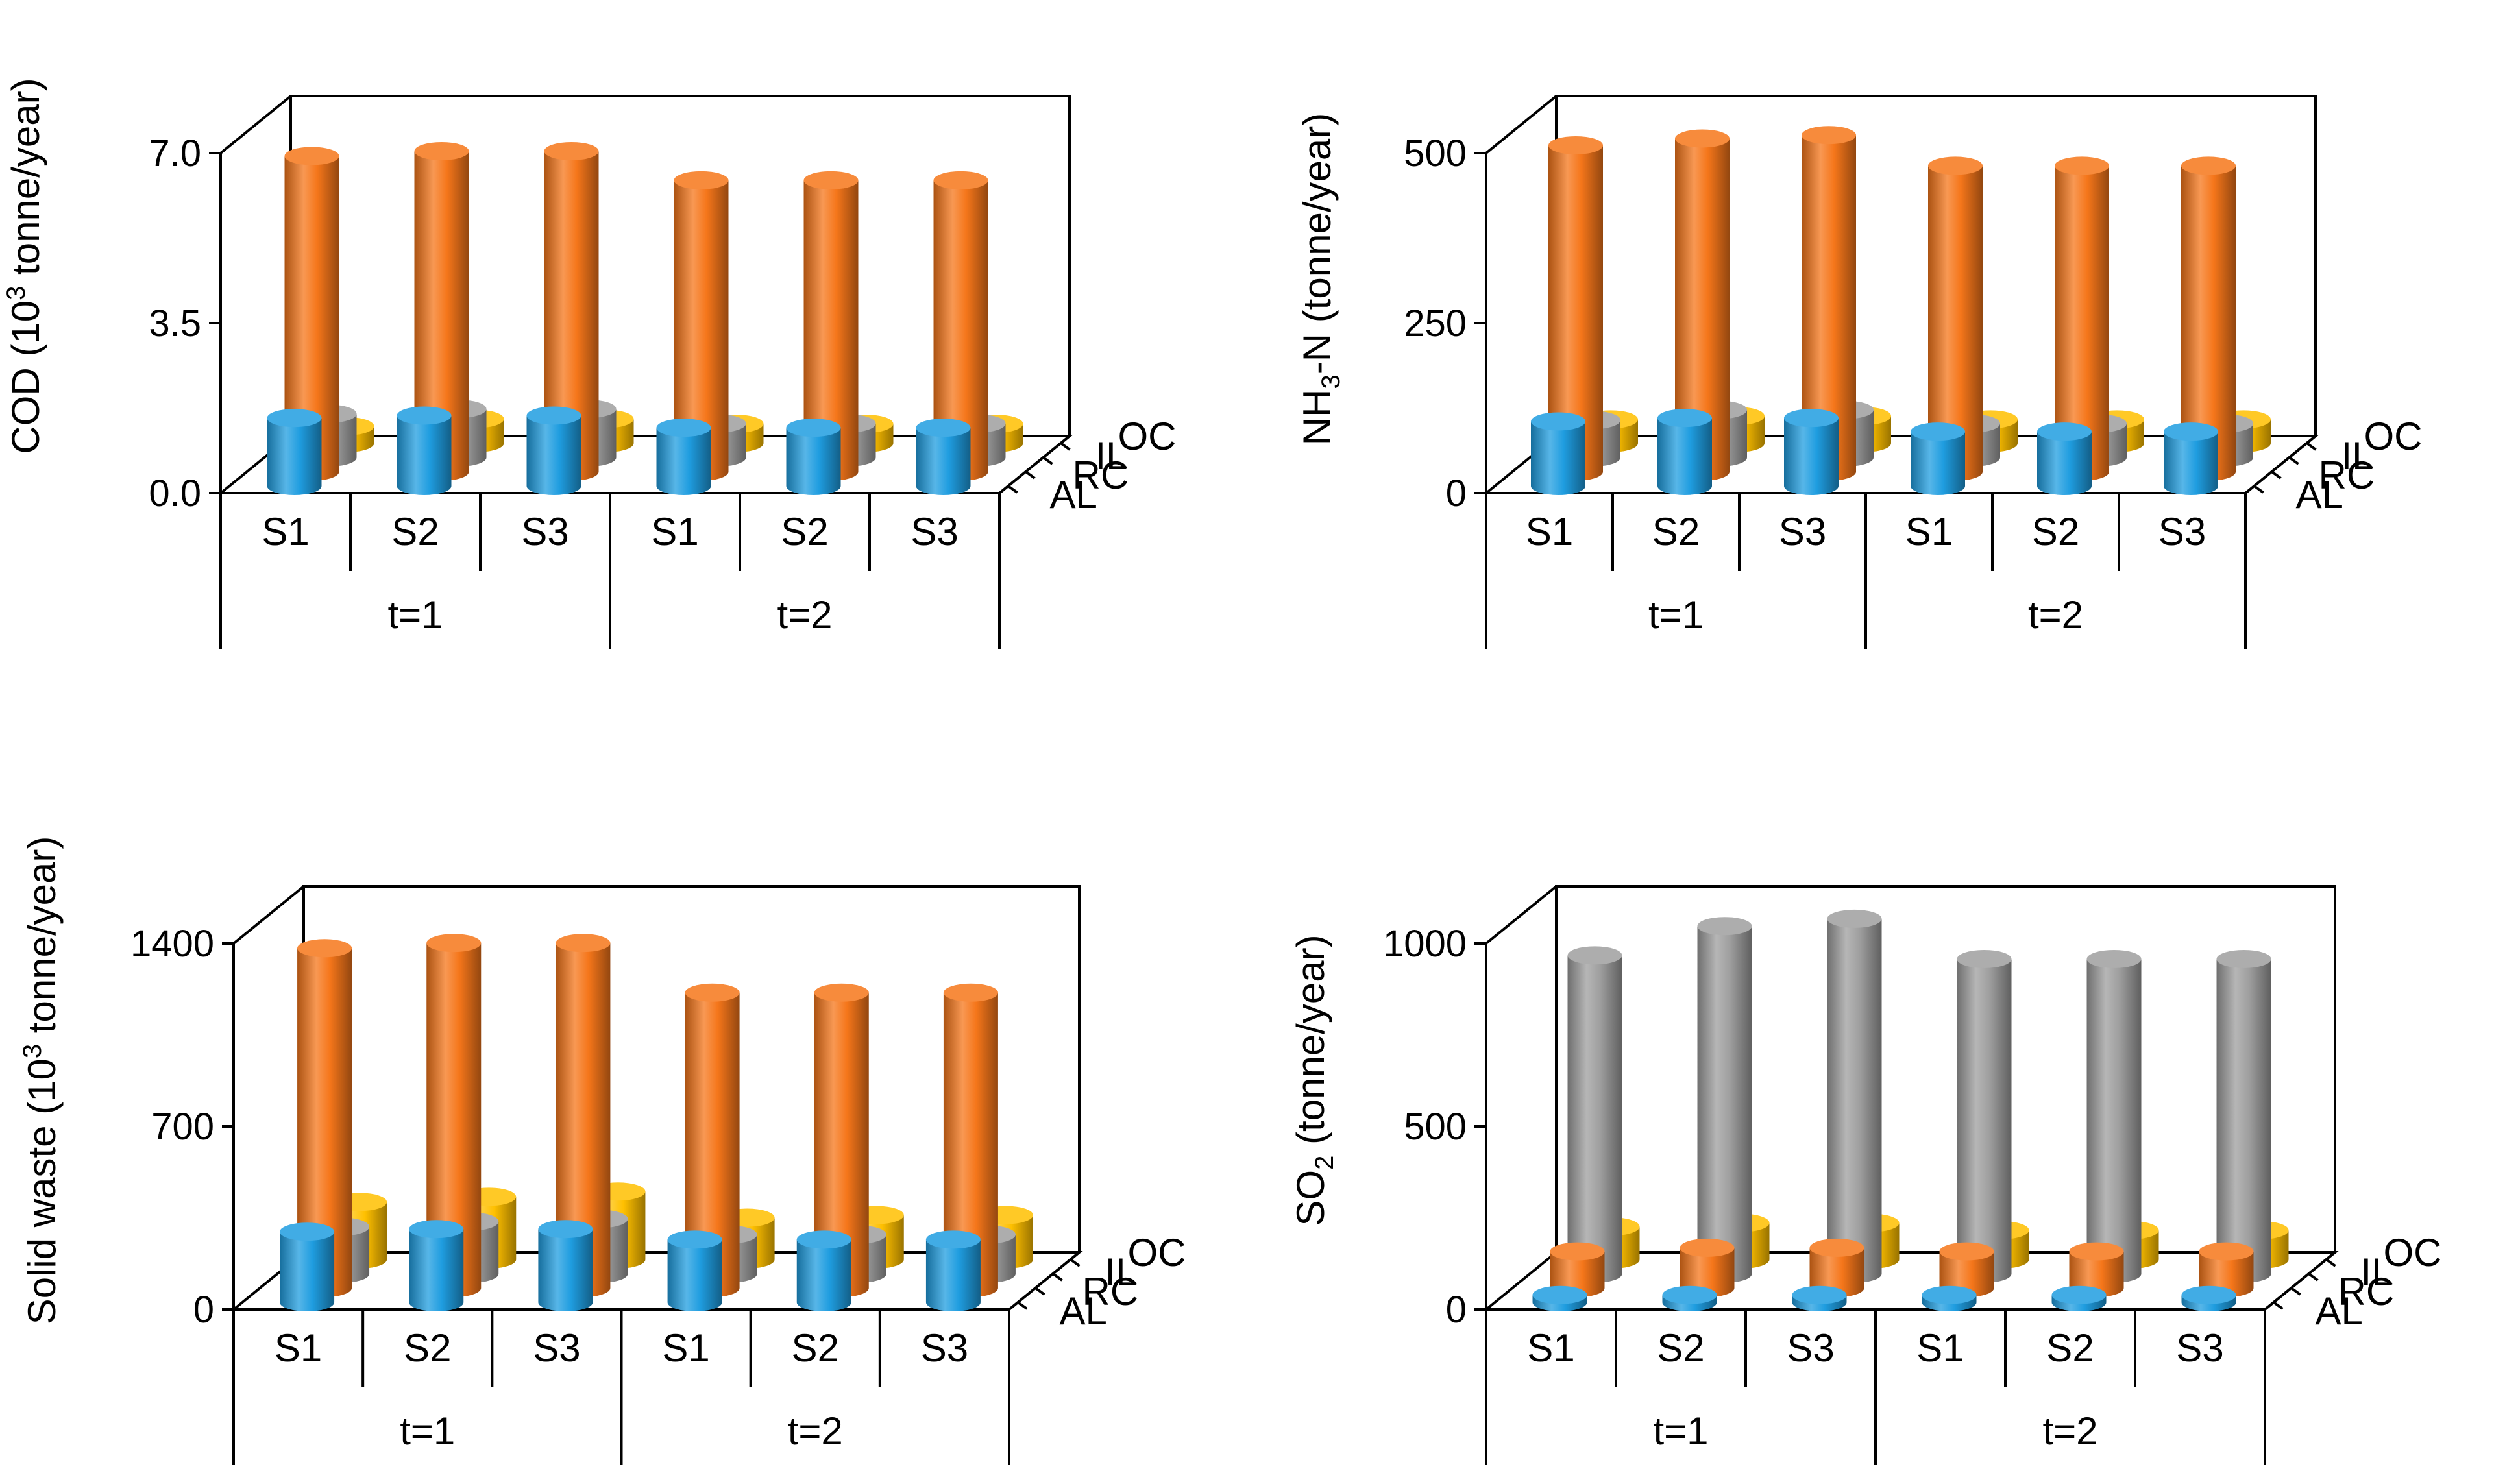 The width and height of the screenshot is (2518, 1484). I want to click on back-wall, so click(1945, 1068).